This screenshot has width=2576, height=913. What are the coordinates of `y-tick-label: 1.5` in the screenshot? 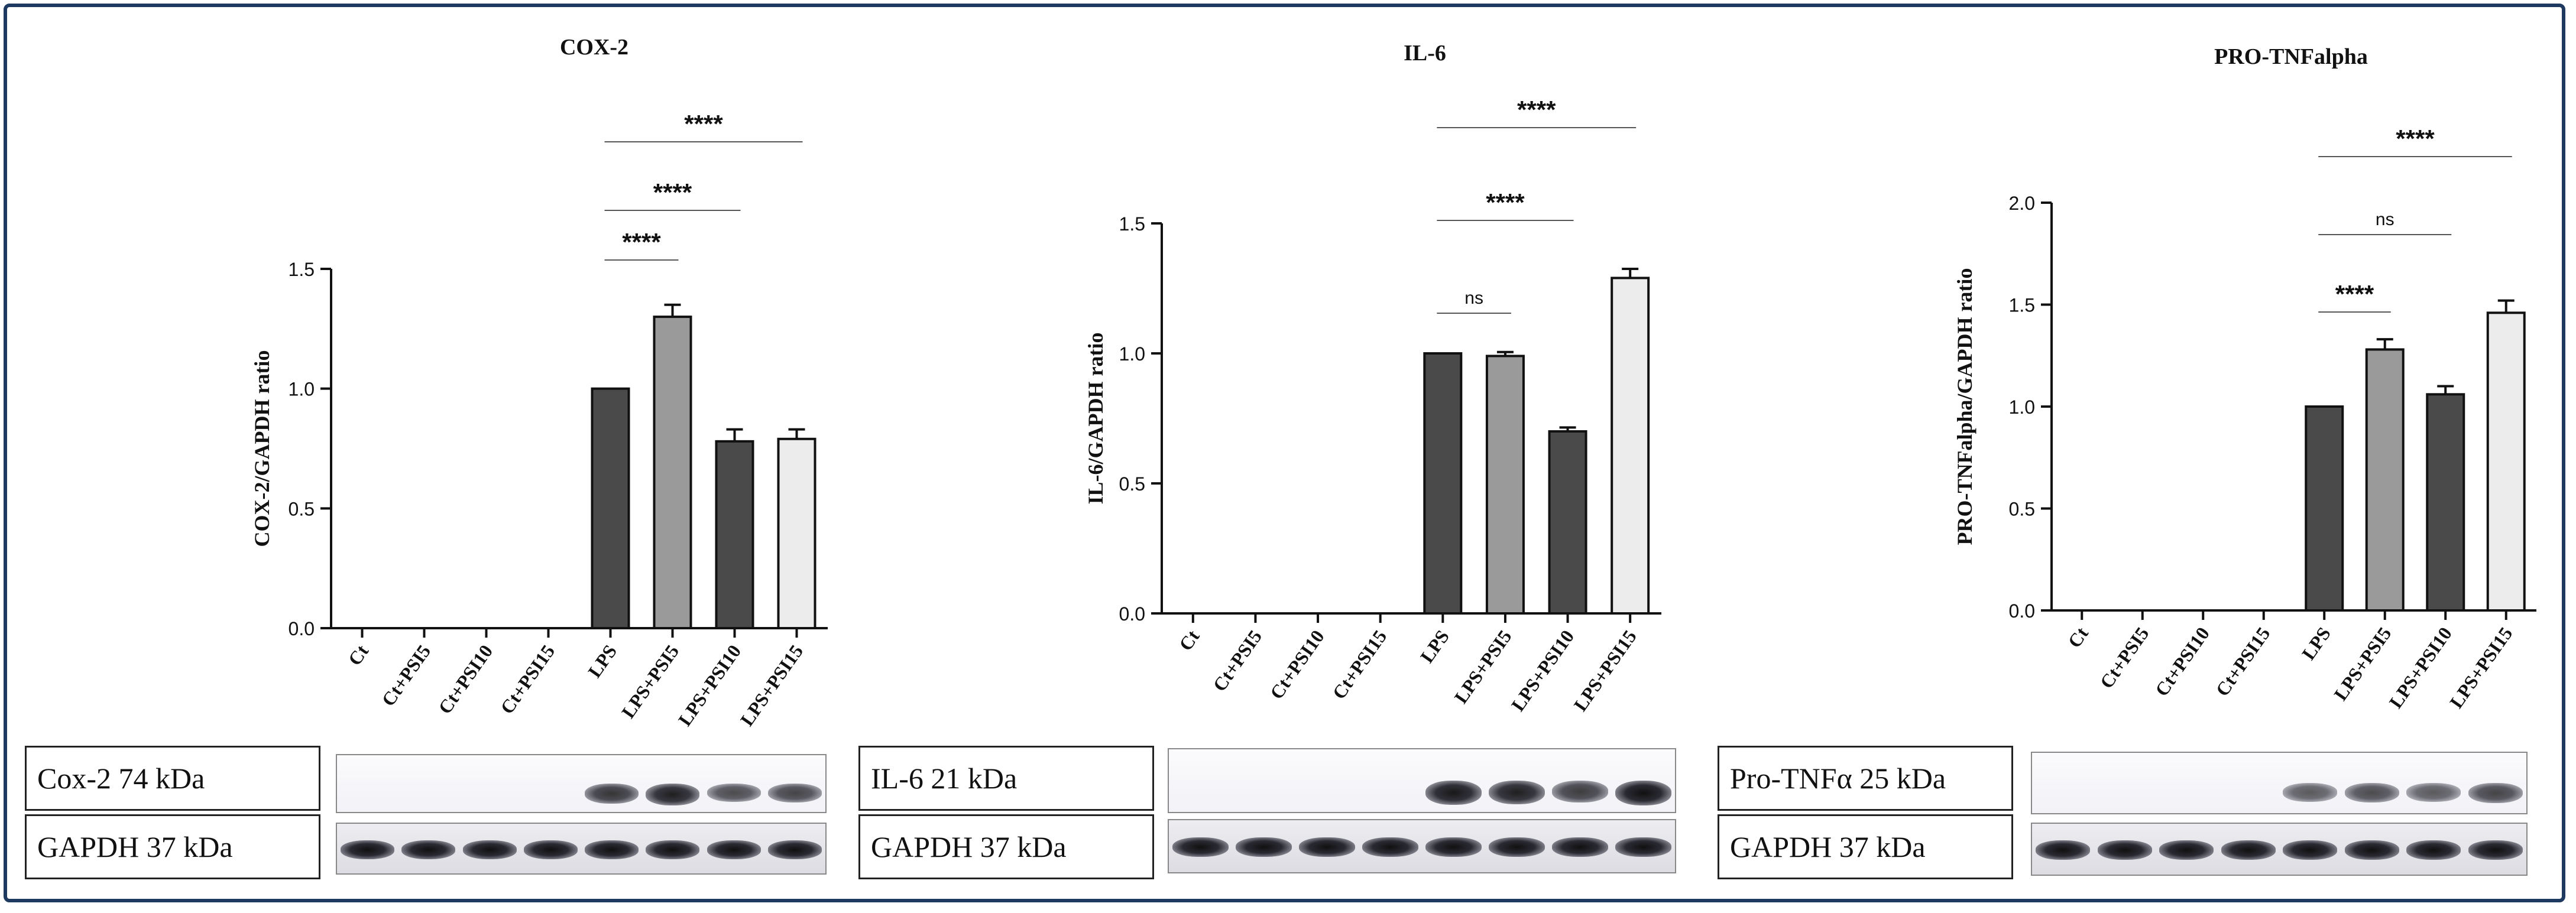 It's located at (302, 269).